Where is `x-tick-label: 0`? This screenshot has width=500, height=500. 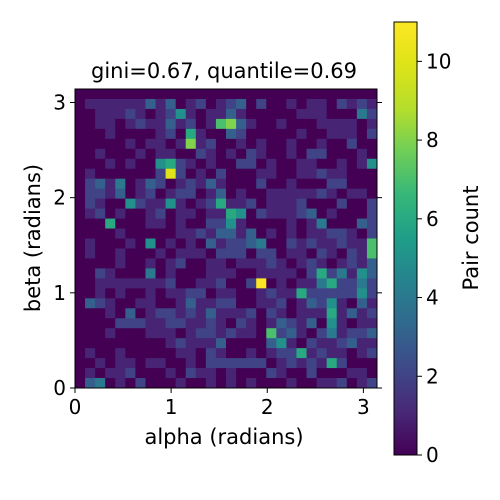
x-tick-label: 0 is located at coordinates (75, 407).